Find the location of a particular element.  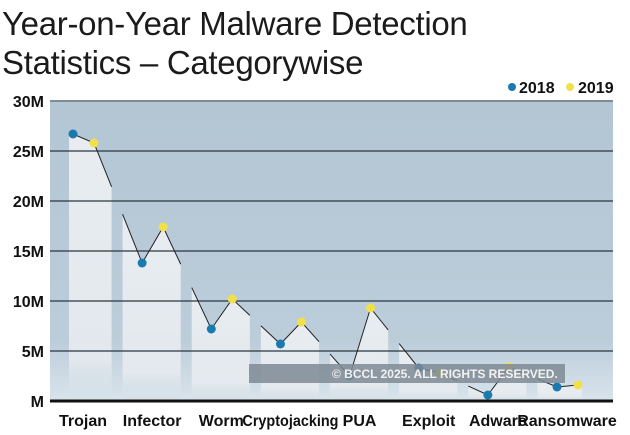

x-category-label: Trojan is located at coordinates (83, 421).